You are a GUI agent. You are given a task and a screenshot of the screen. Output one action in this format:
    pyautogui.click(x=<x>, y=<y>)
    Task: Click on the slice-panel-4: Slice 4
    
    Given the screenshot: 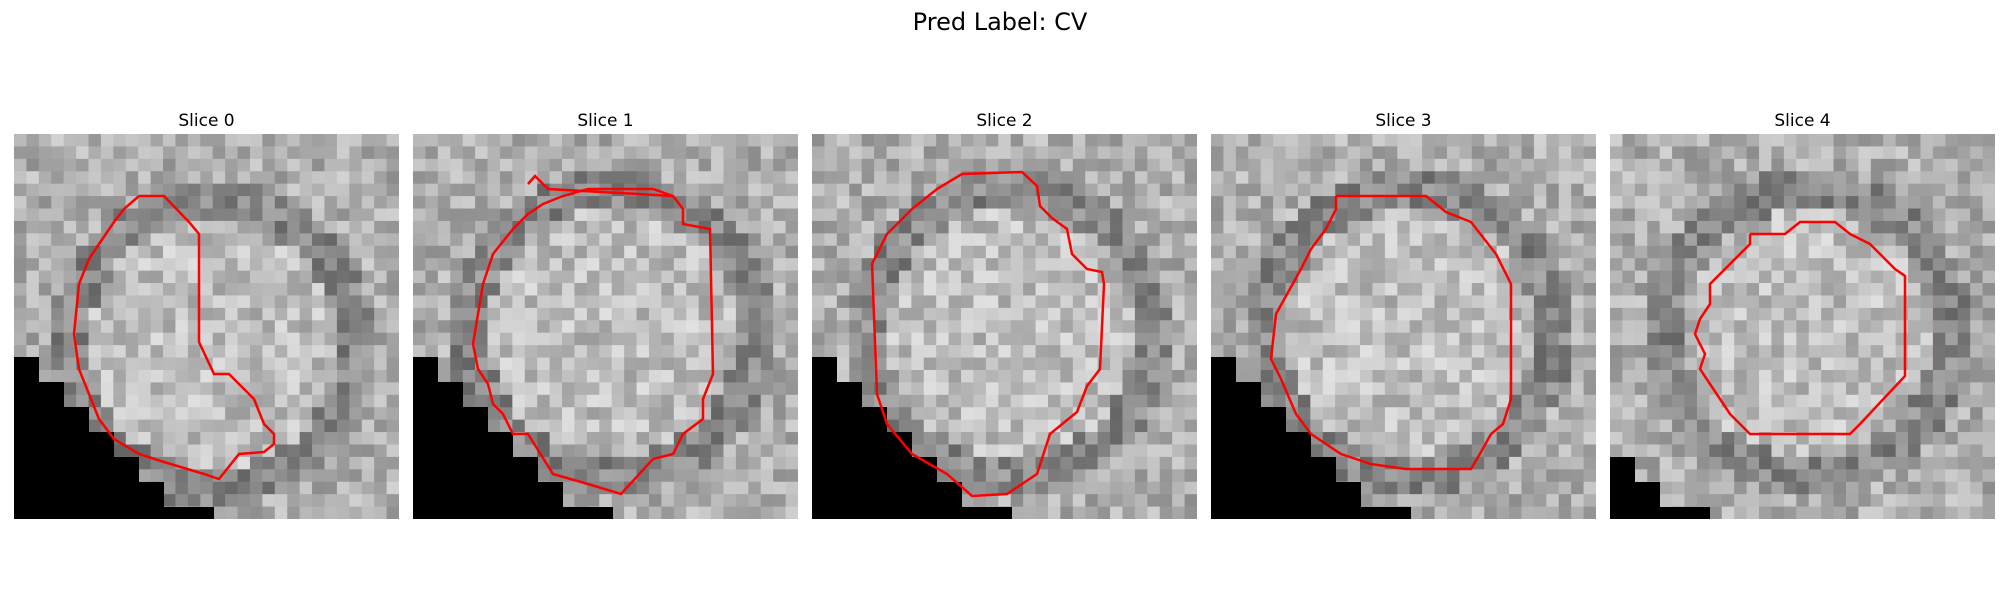 What is the action you would take?
    pyautogui.click(x=1802, y=314)
    